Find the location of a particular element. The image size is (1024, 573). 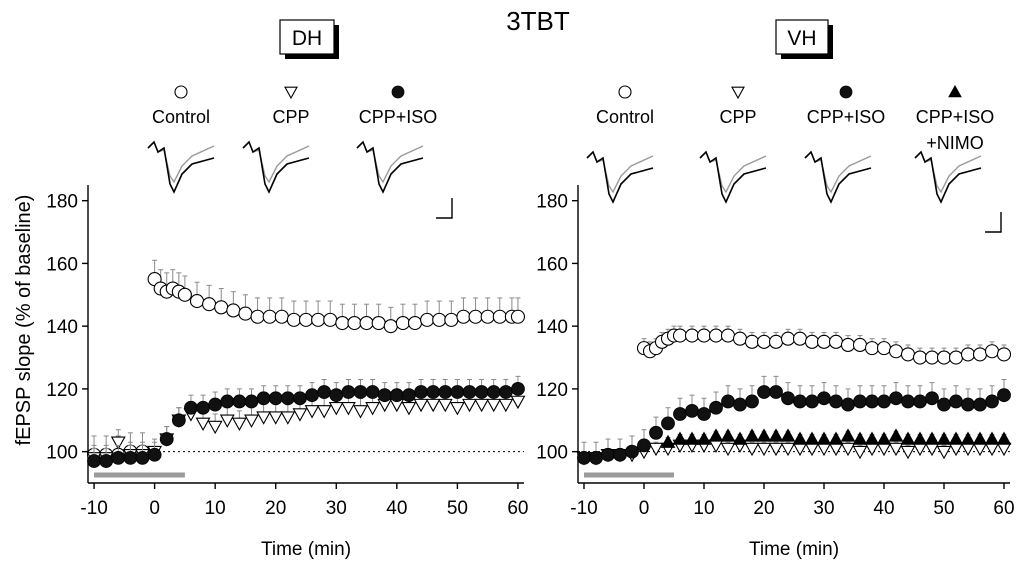

y-tick-label: 160 is located at coordinates (552, 264).